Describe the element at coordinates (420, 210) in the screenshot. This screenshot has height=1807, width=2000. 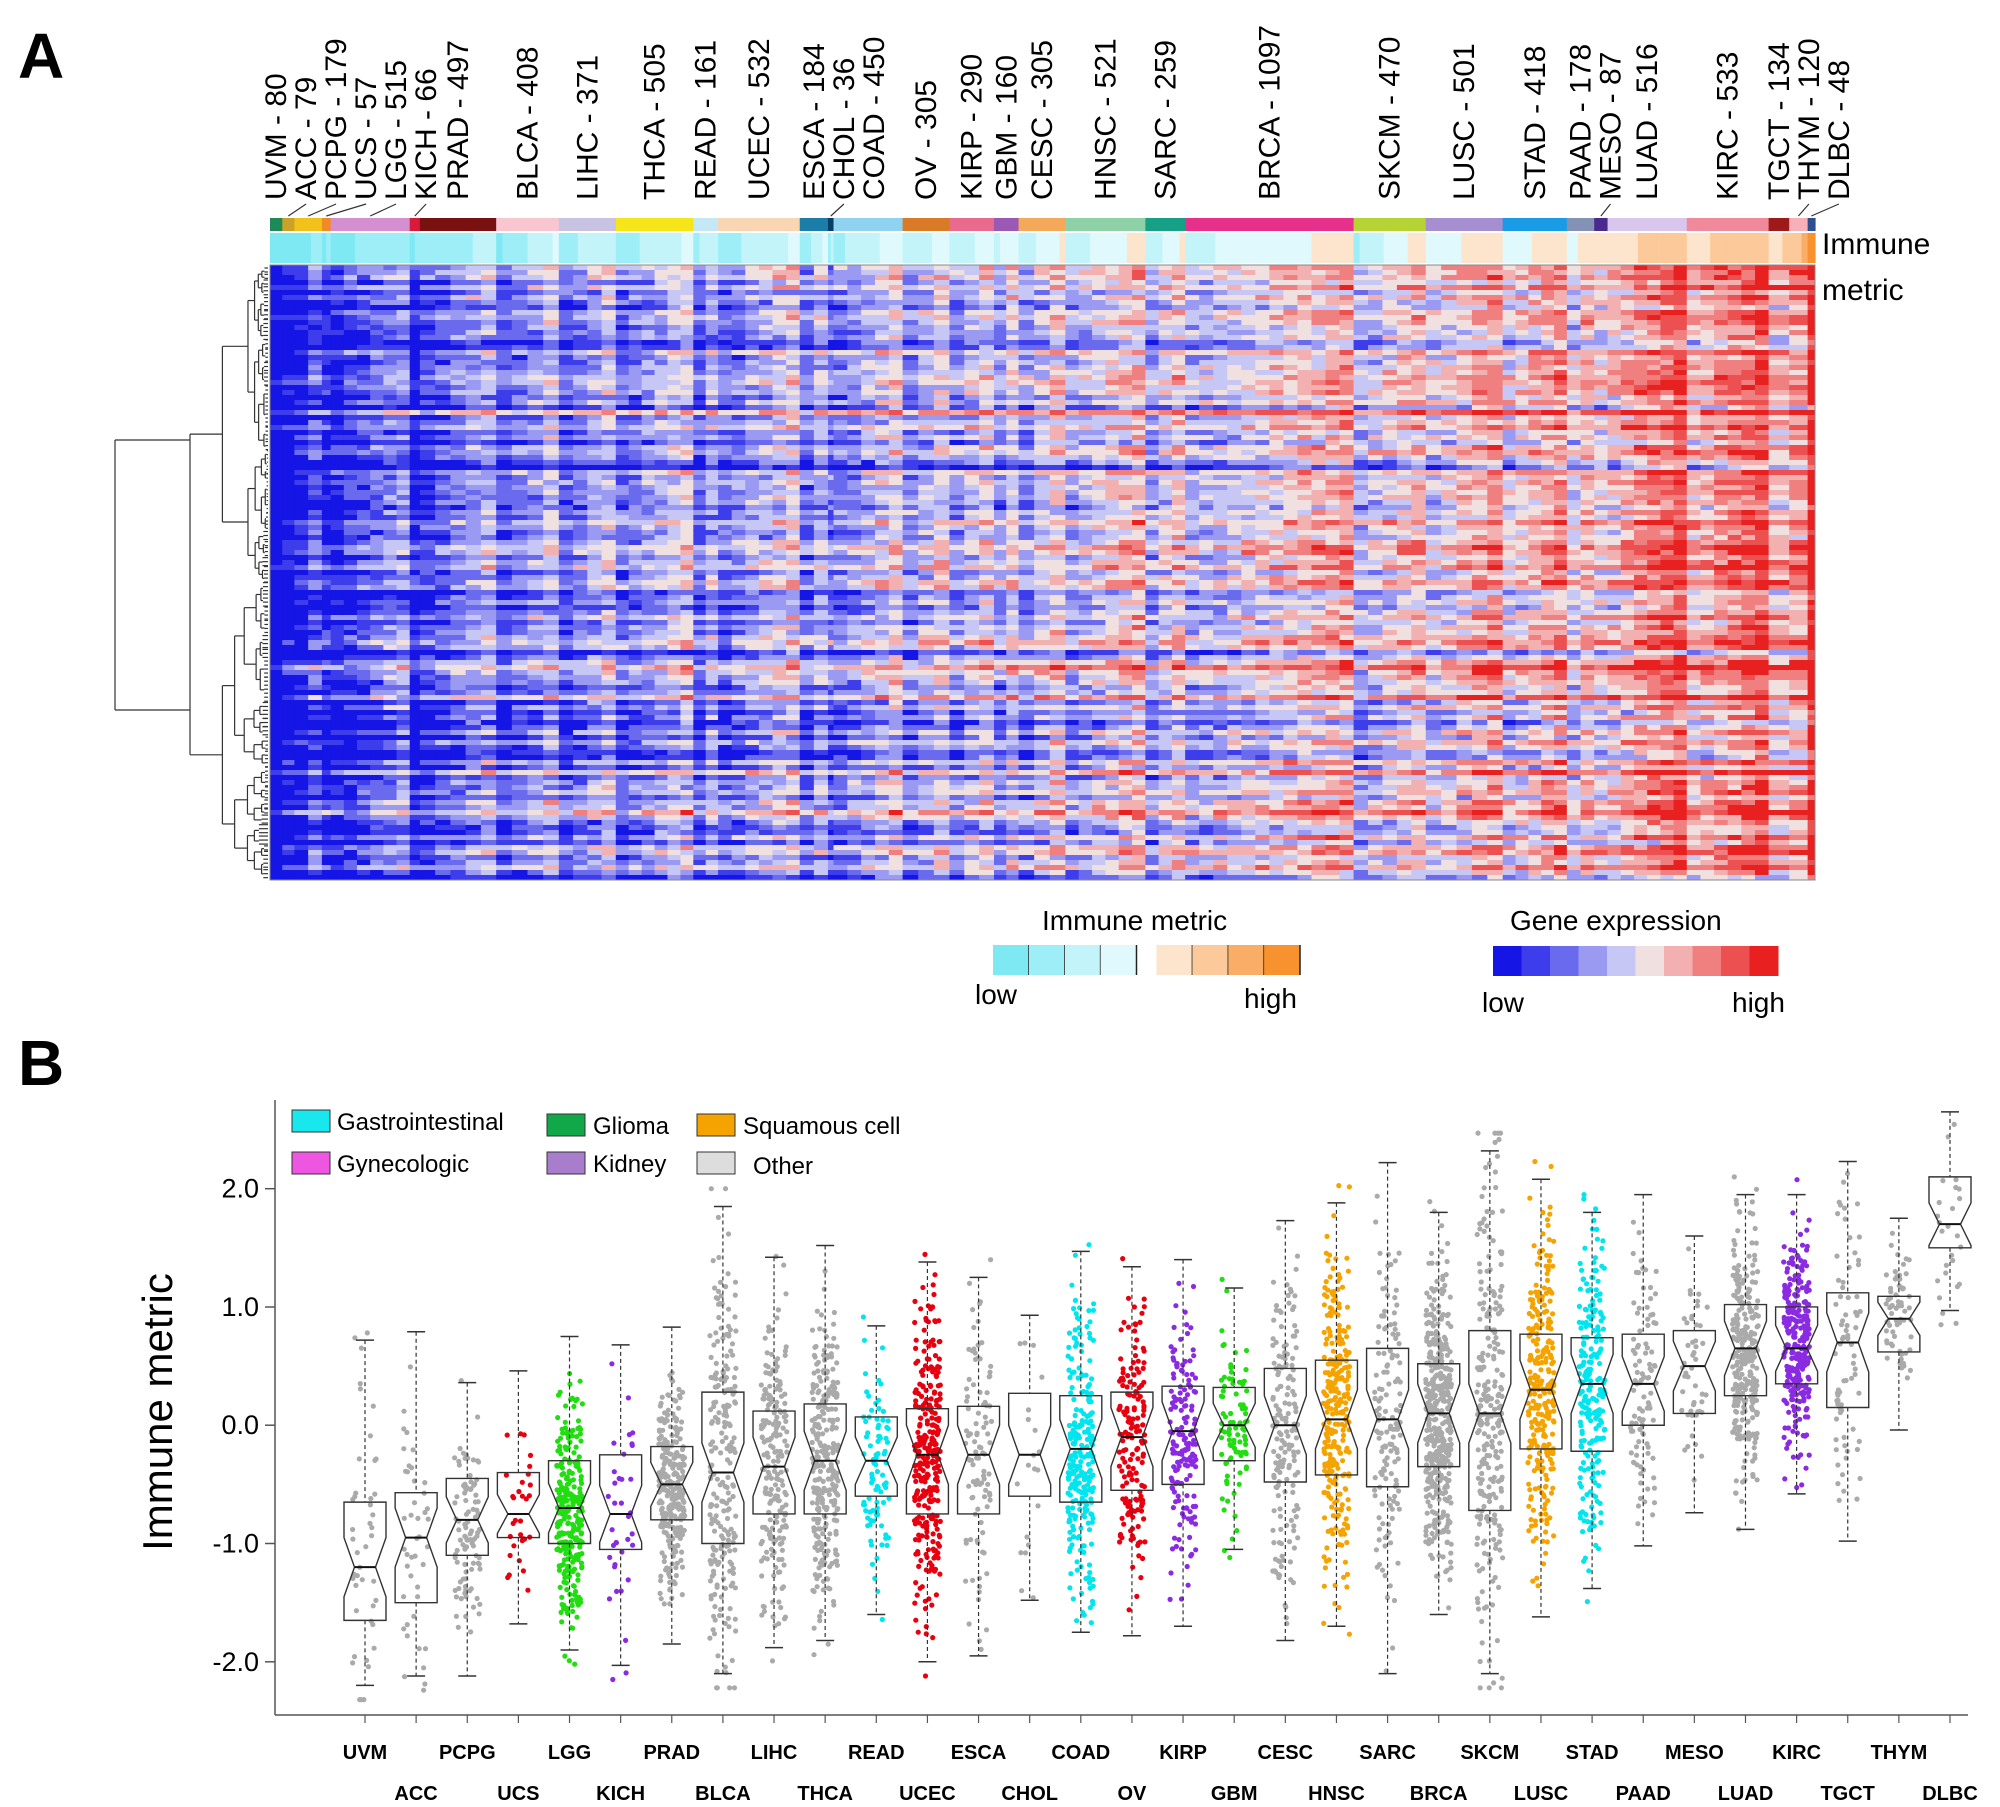
I see `label-connector` at that location.